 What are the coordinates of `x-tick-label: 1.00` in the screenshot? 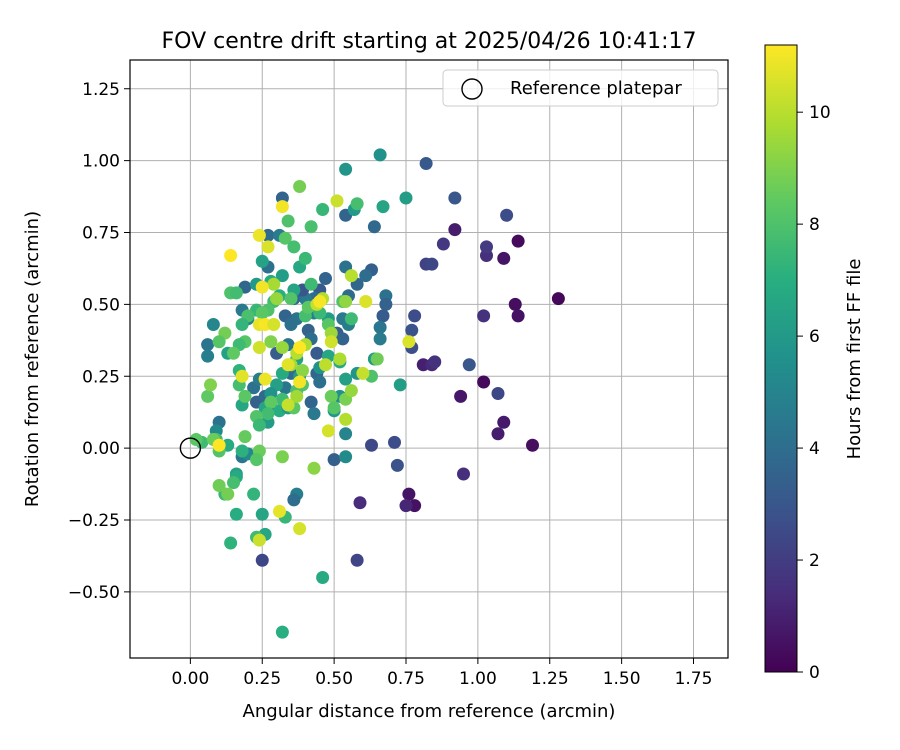 It's located at (478, 679).